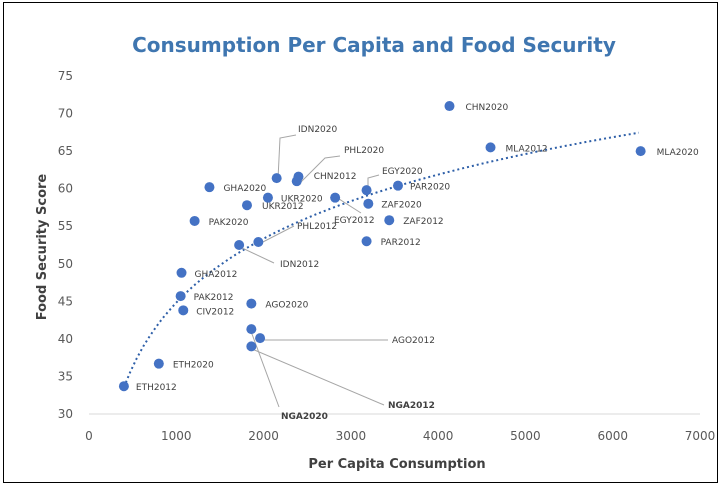  Describe the element at coordinates (396, 464) in the screenshot. I see `x-axis-title: Per Capita Consumption` at that location.